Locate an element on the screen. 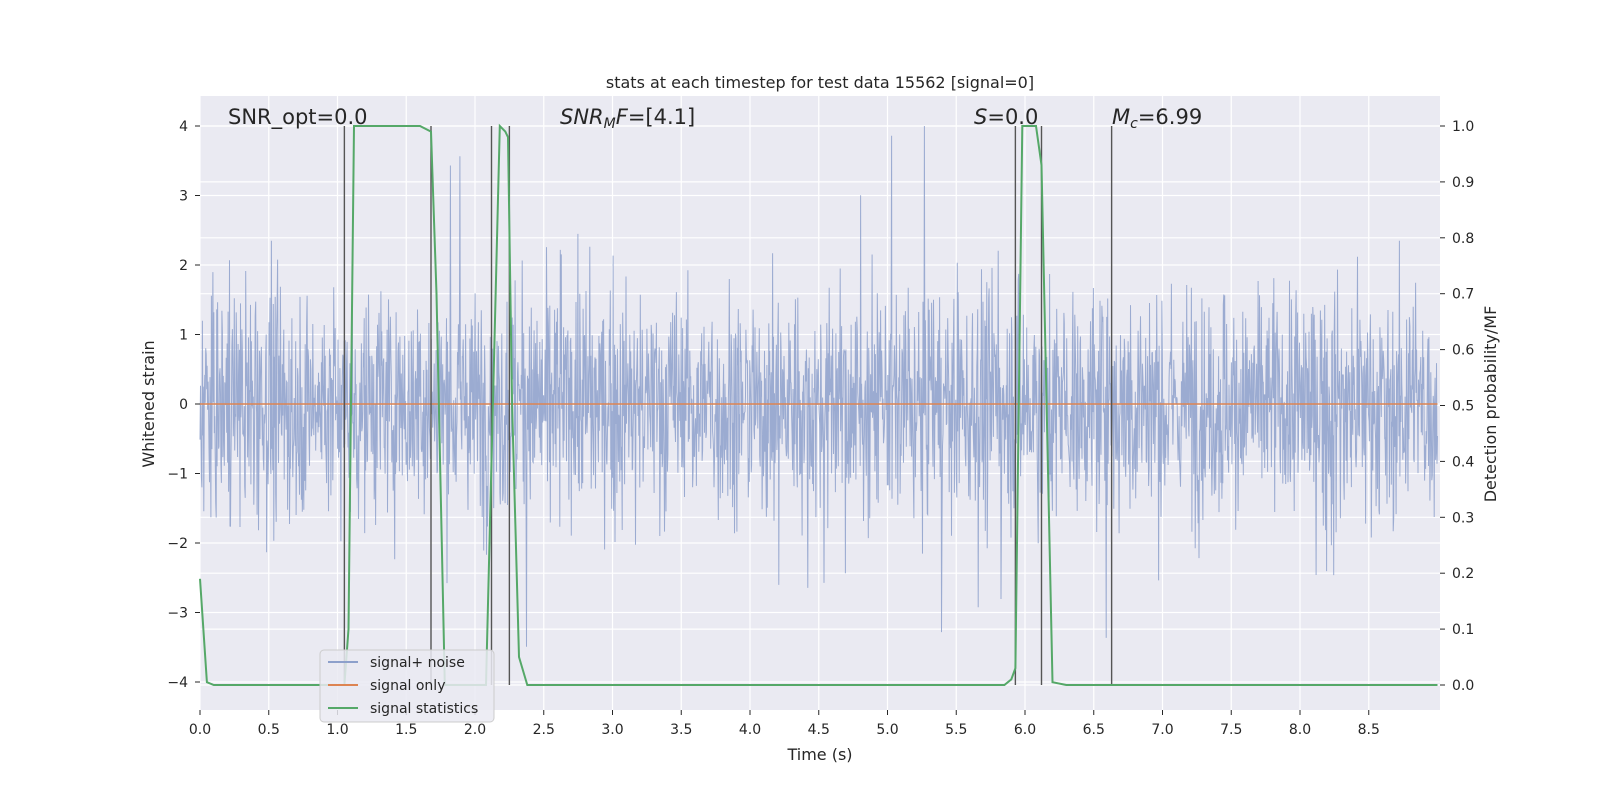 Image resolution: width=1600 pixels, height=800 pixels. x-tick-label: 4.0 is located at coordinates (750, 730).